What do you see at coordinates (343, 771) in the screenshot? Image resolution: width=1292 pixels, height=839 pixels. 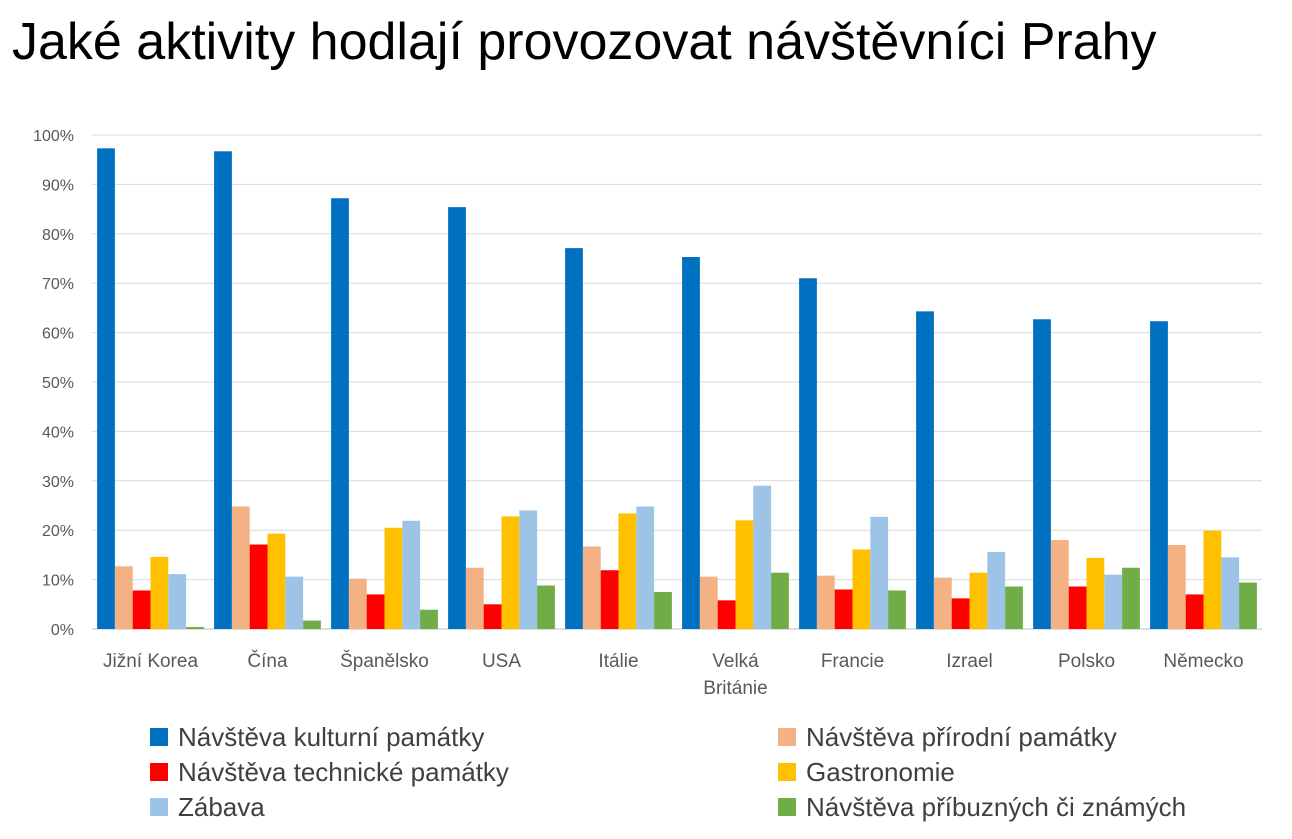 I see `legend-label: Návštěva technické památky` at bounding box center [343, 771].